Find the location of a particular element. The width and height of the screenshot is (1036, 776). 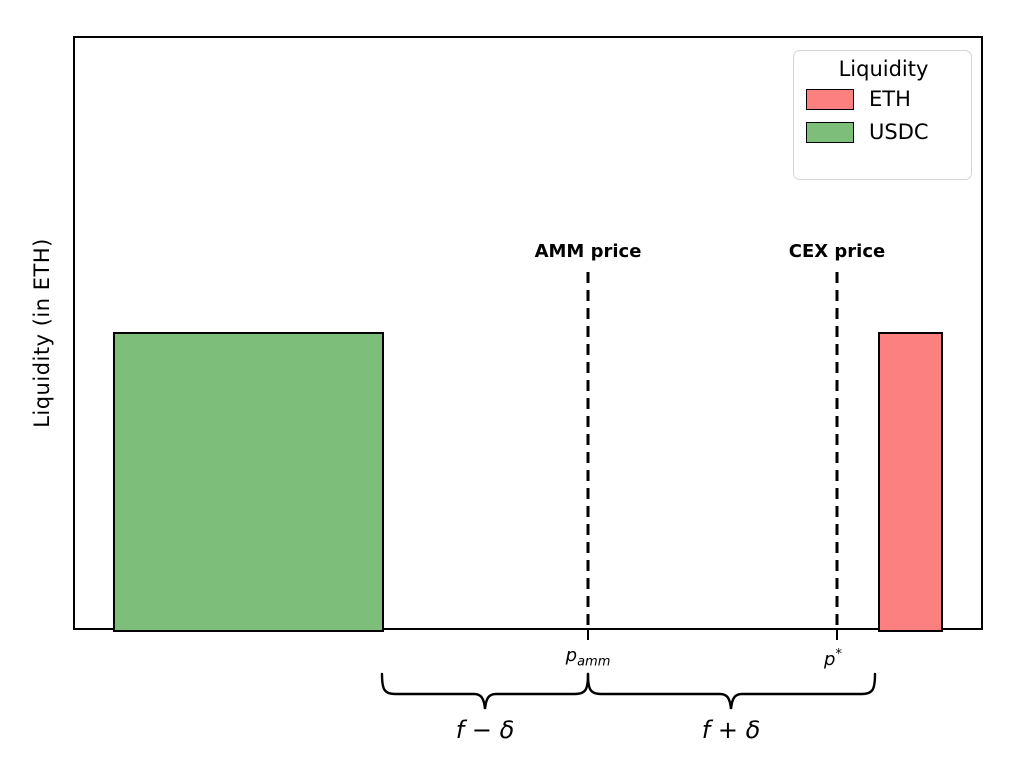

eth-swatch is located at coordinates (830, 99).